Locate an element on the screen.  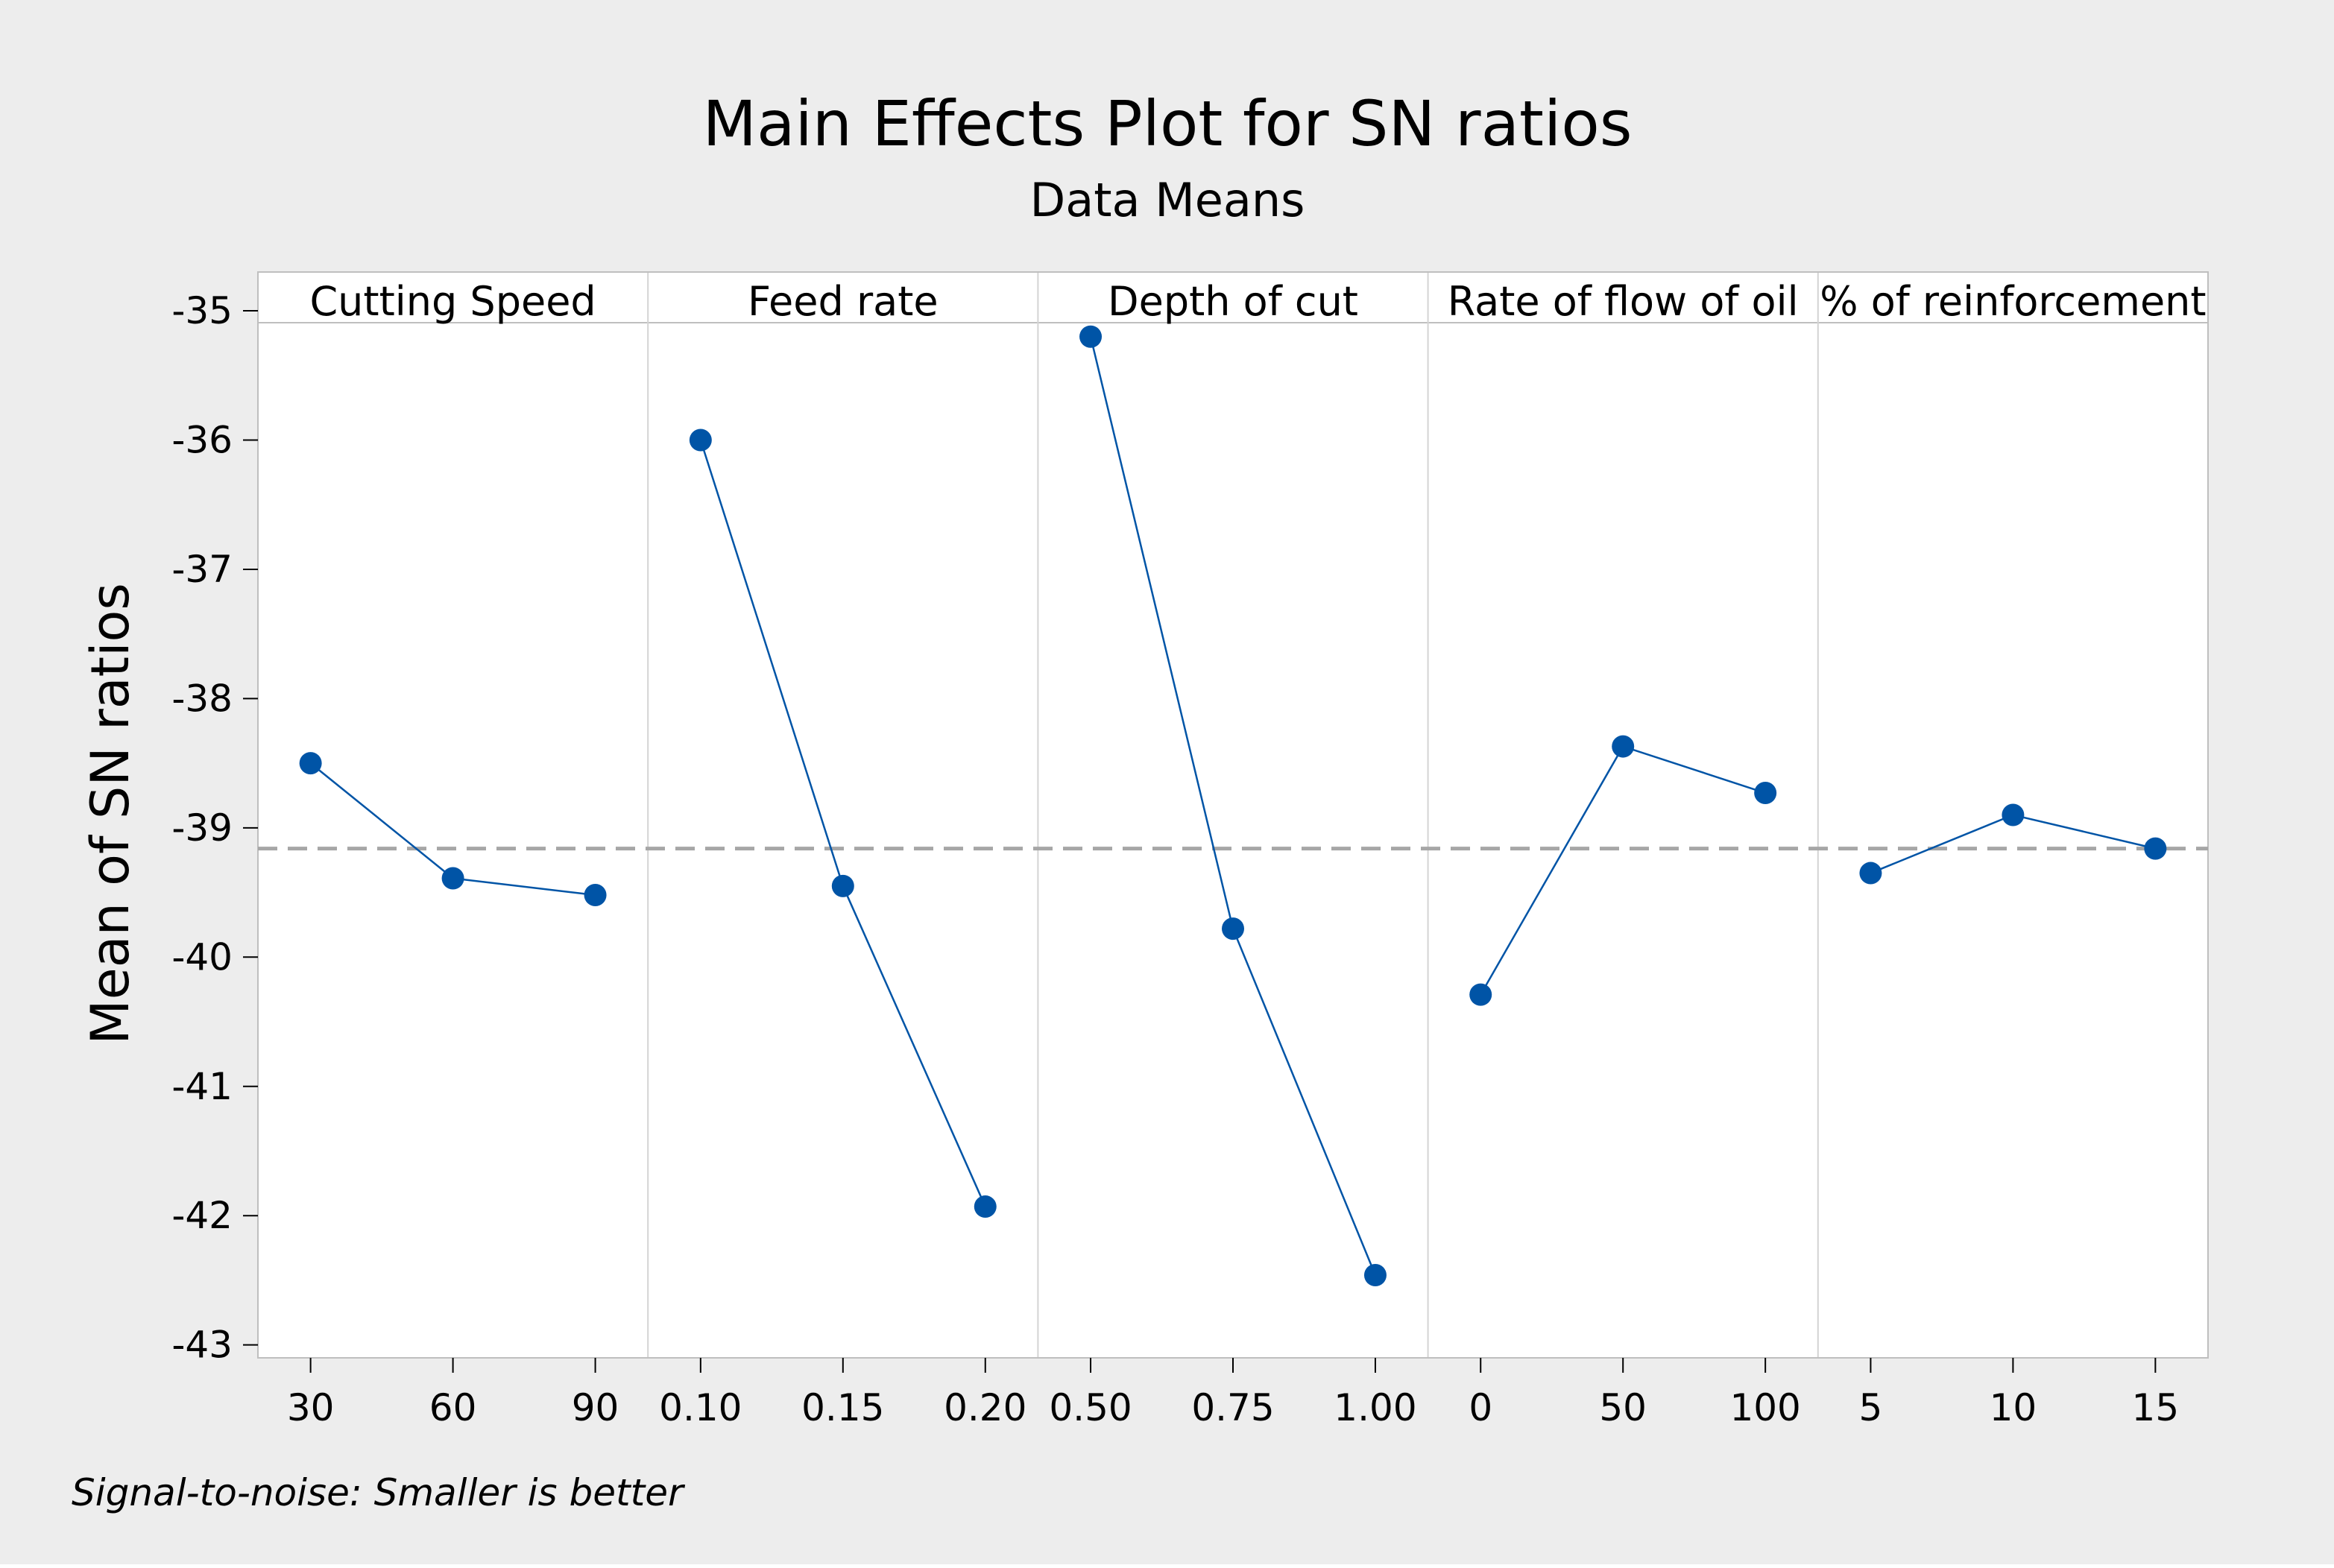
panel-label-4: Rate of flow of oil is located at coordinates (1623, 301).